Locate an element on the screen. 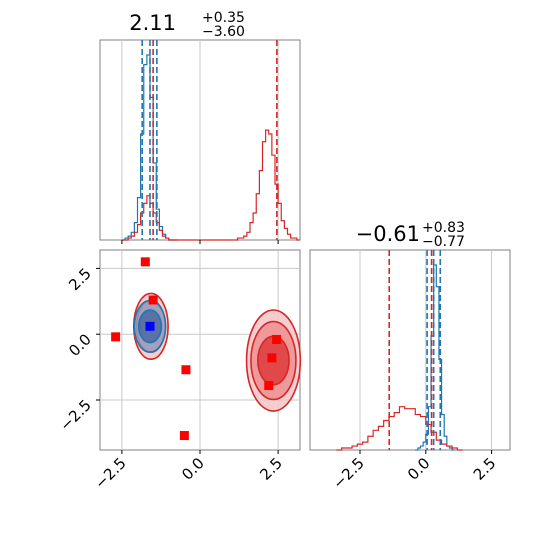 Image resolution: width=550 pixels, height=550 pixels. marginal-y-frame is located at coordinates (410, 350).